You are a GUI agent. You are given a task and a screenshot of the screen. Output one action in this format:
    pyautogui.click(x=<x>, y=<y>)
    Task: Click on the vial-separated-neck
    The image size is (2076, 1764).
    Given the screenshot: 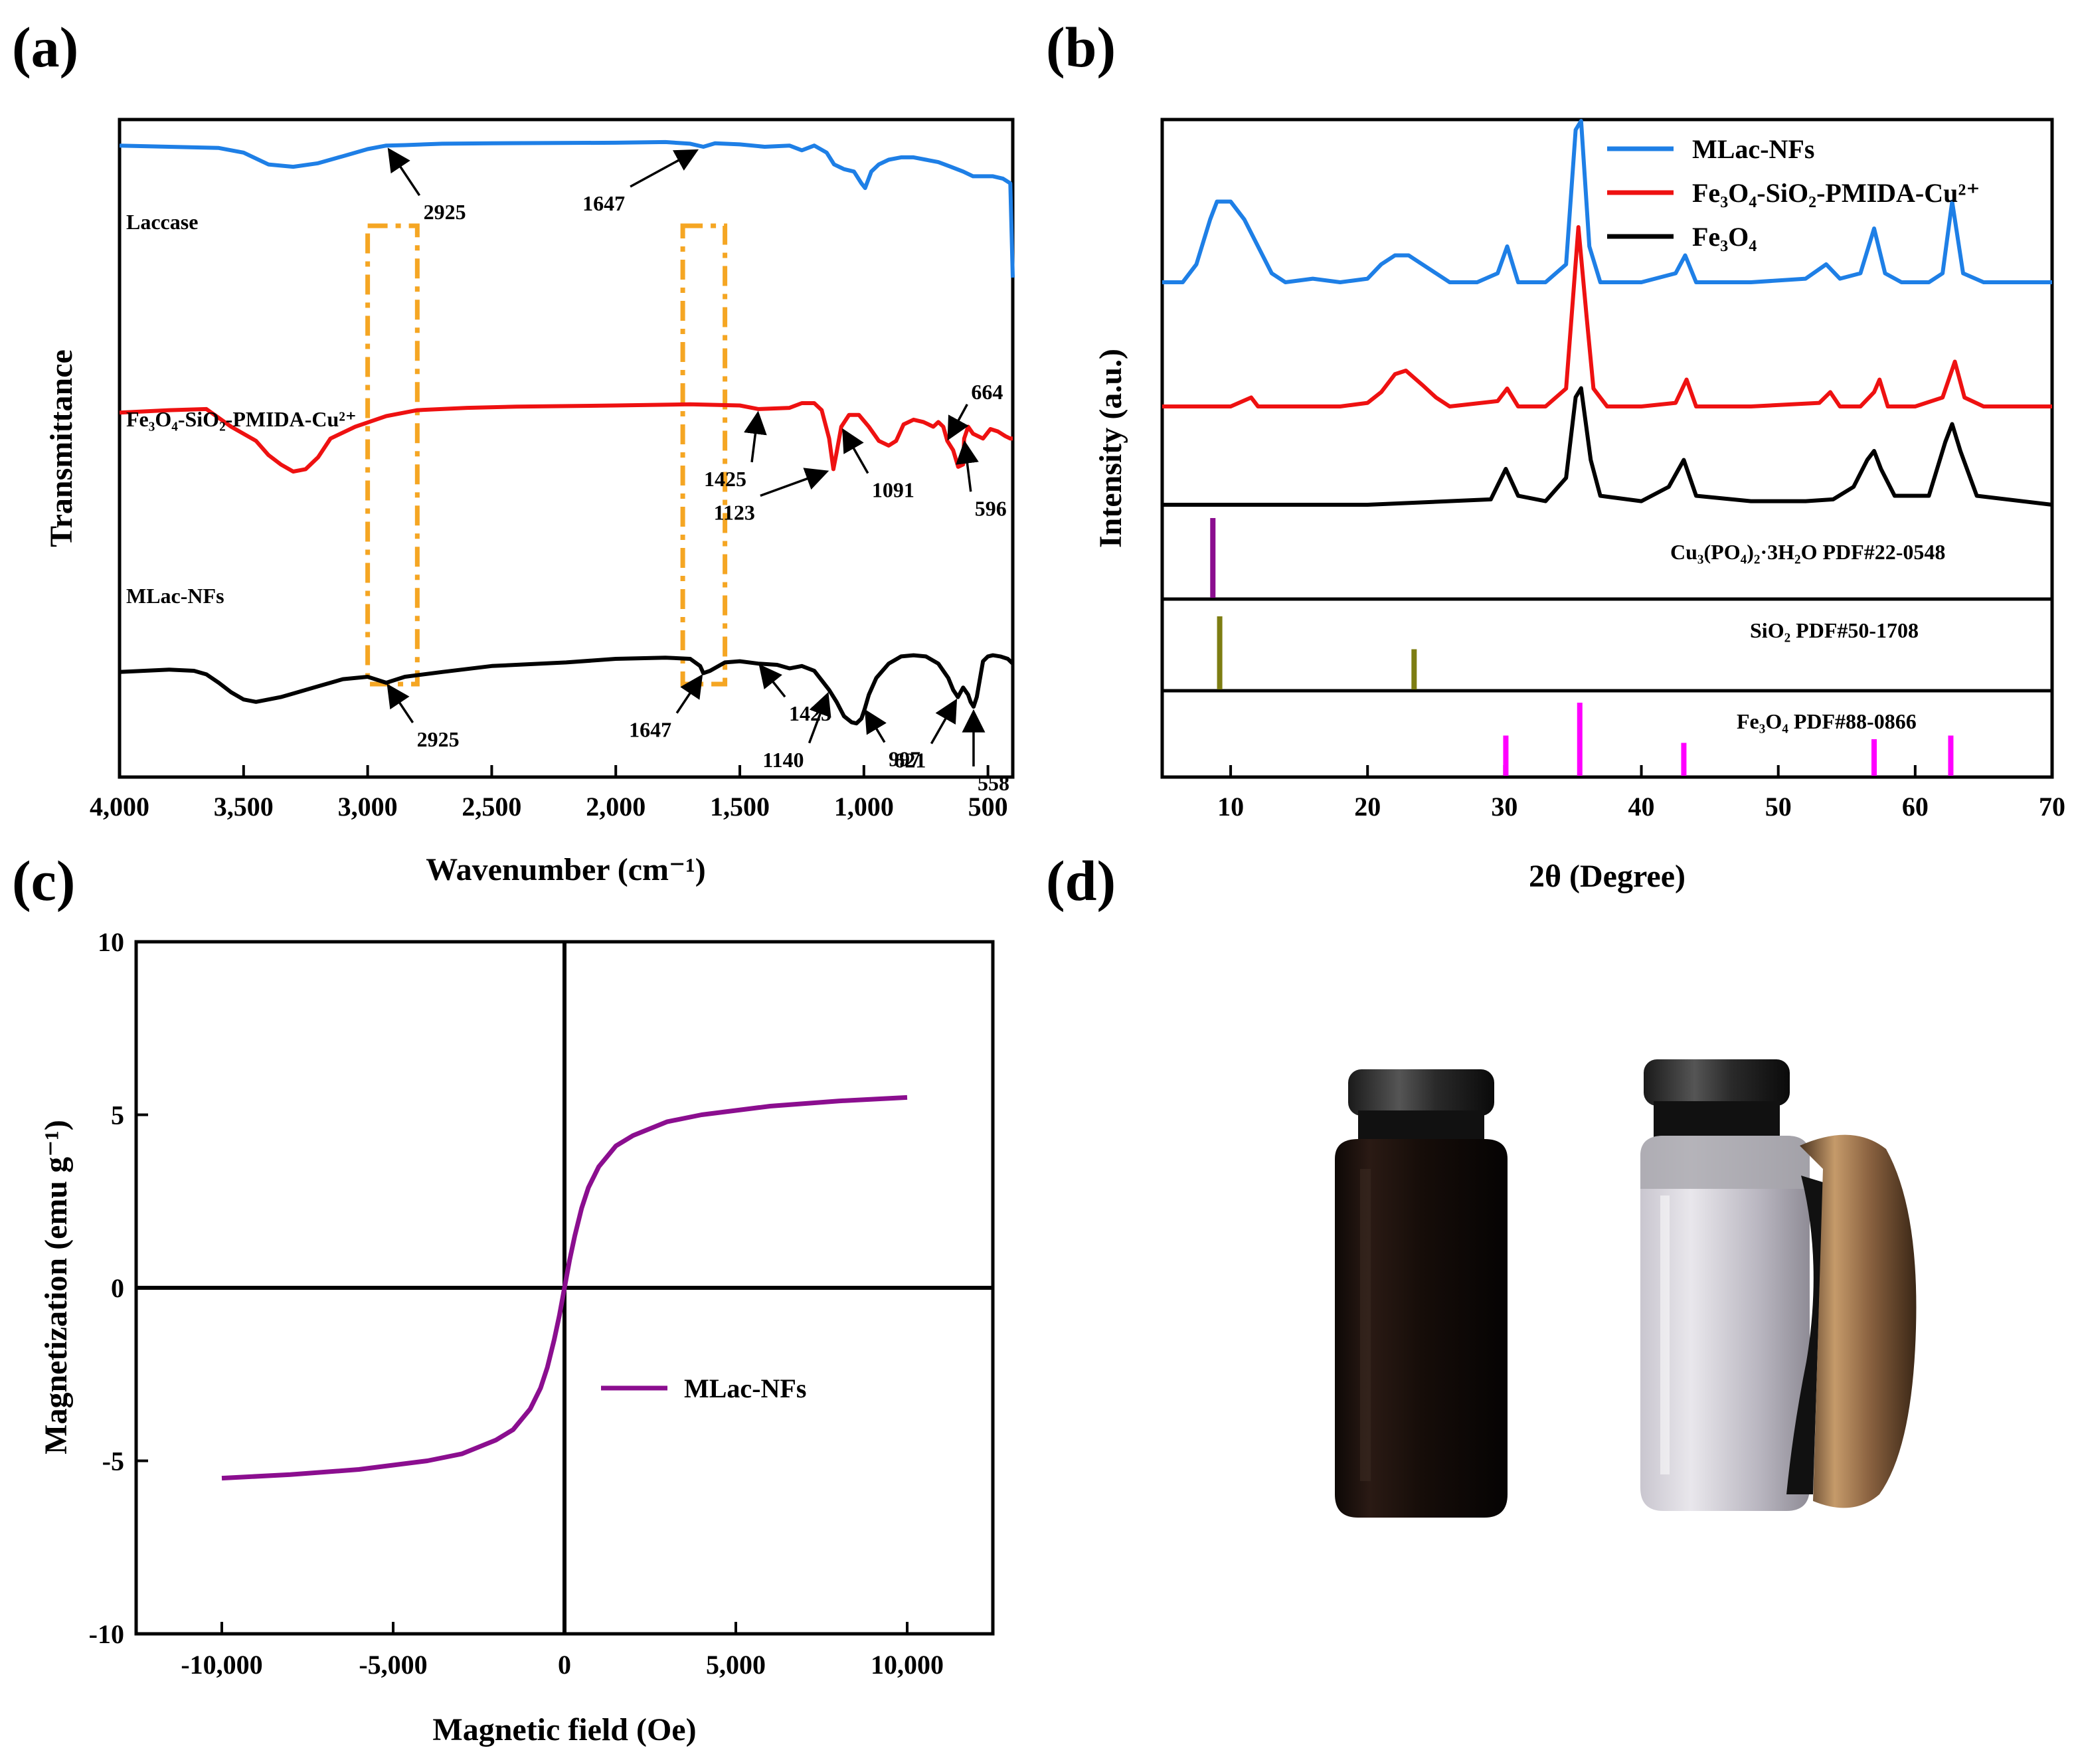 What is the action you would take?
    pyautogui.click(x=1717, y=1120)
    